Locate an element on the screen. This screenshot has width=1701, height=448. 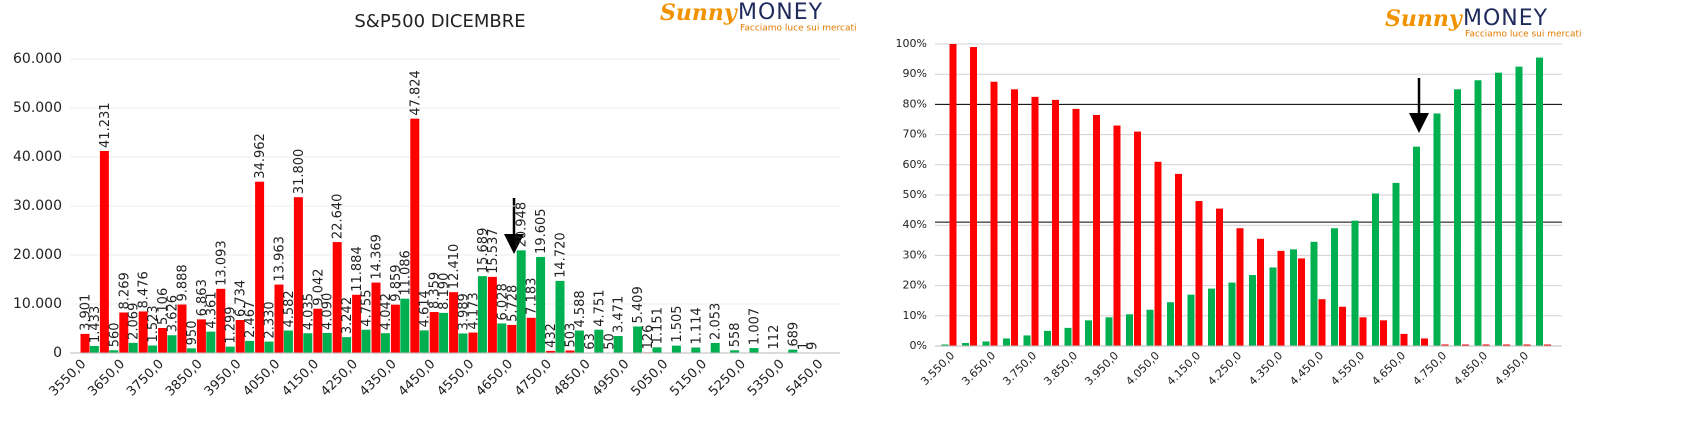
data-label: 8.476 is located at coordinates (144, 289).